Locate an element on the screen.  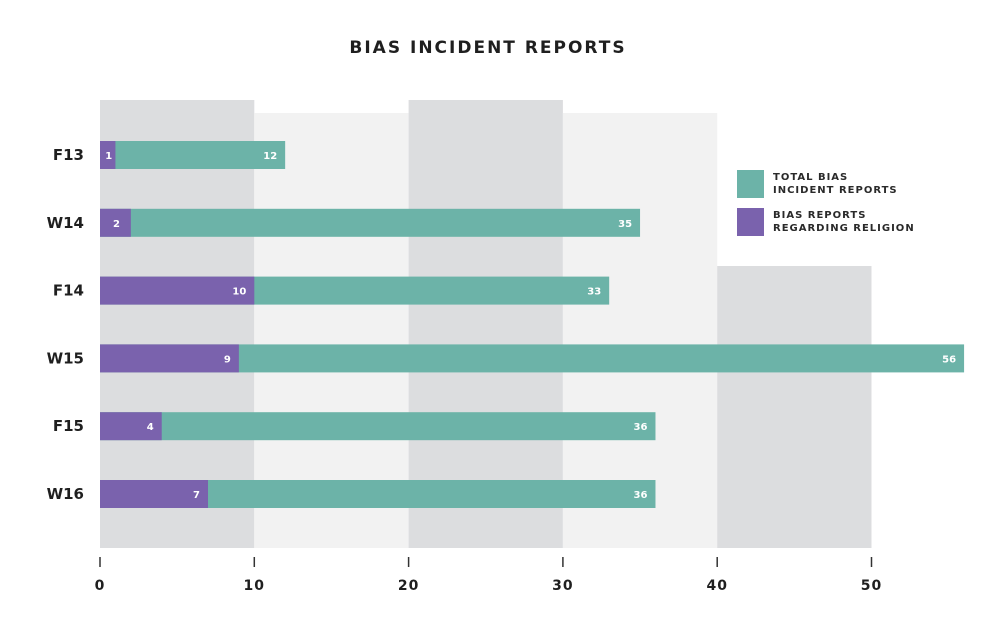
data-label-total: 12 is located at coordinates (270, 156).